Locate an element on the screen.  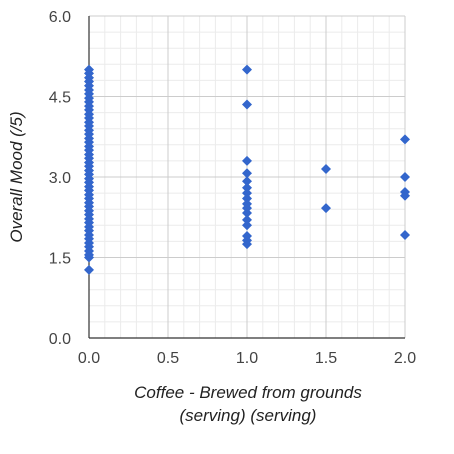
x-tick-label: 0.5 is located at coordinates (168, 358).